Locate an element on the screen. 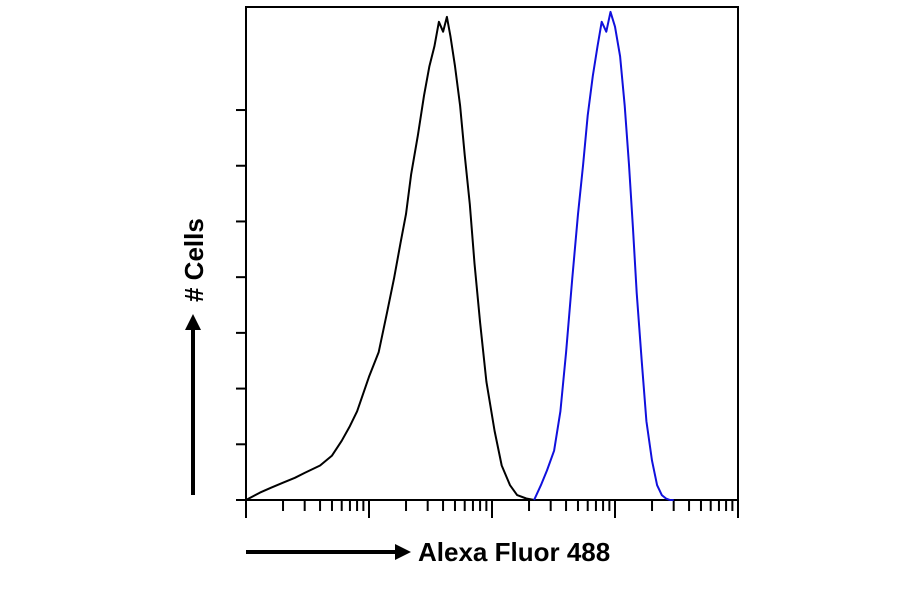 This screenshot has width=900, height=594. histogram-line-stained is located at coordinates (603, 255).